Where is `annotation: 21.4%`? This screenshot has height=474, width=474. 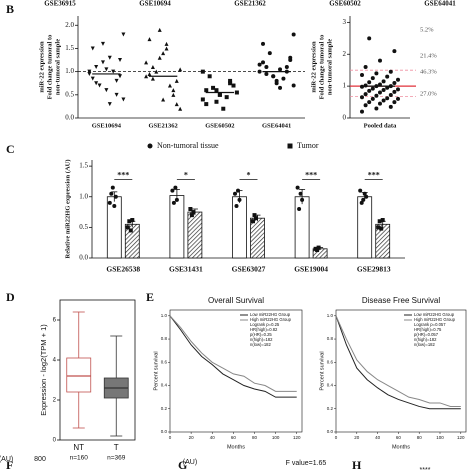
annotation: 21.4% is located at coordinates (428, 55).